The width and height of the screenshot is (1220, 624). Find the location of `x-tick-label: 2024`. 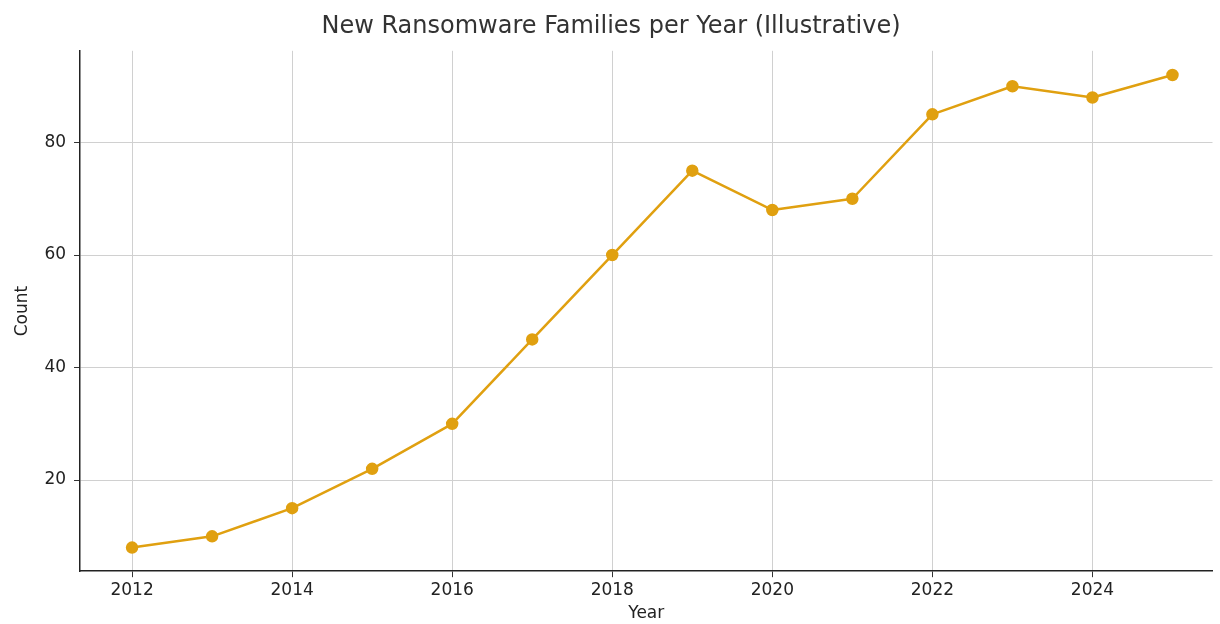

x-tick-label: 2024 is located at coordinates (1092, 588).